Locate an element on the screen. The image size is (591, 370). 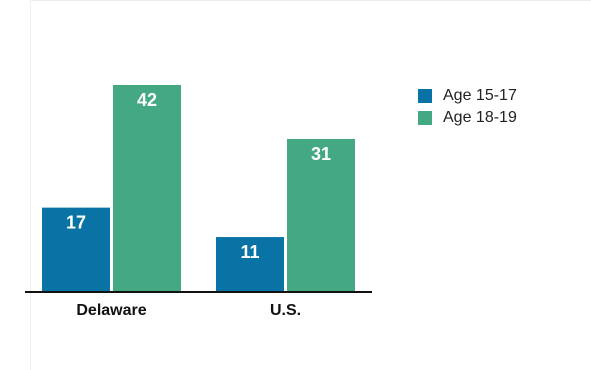
legend-label-age-15-17: Age 15-17 is located at coordinates (480, 95).